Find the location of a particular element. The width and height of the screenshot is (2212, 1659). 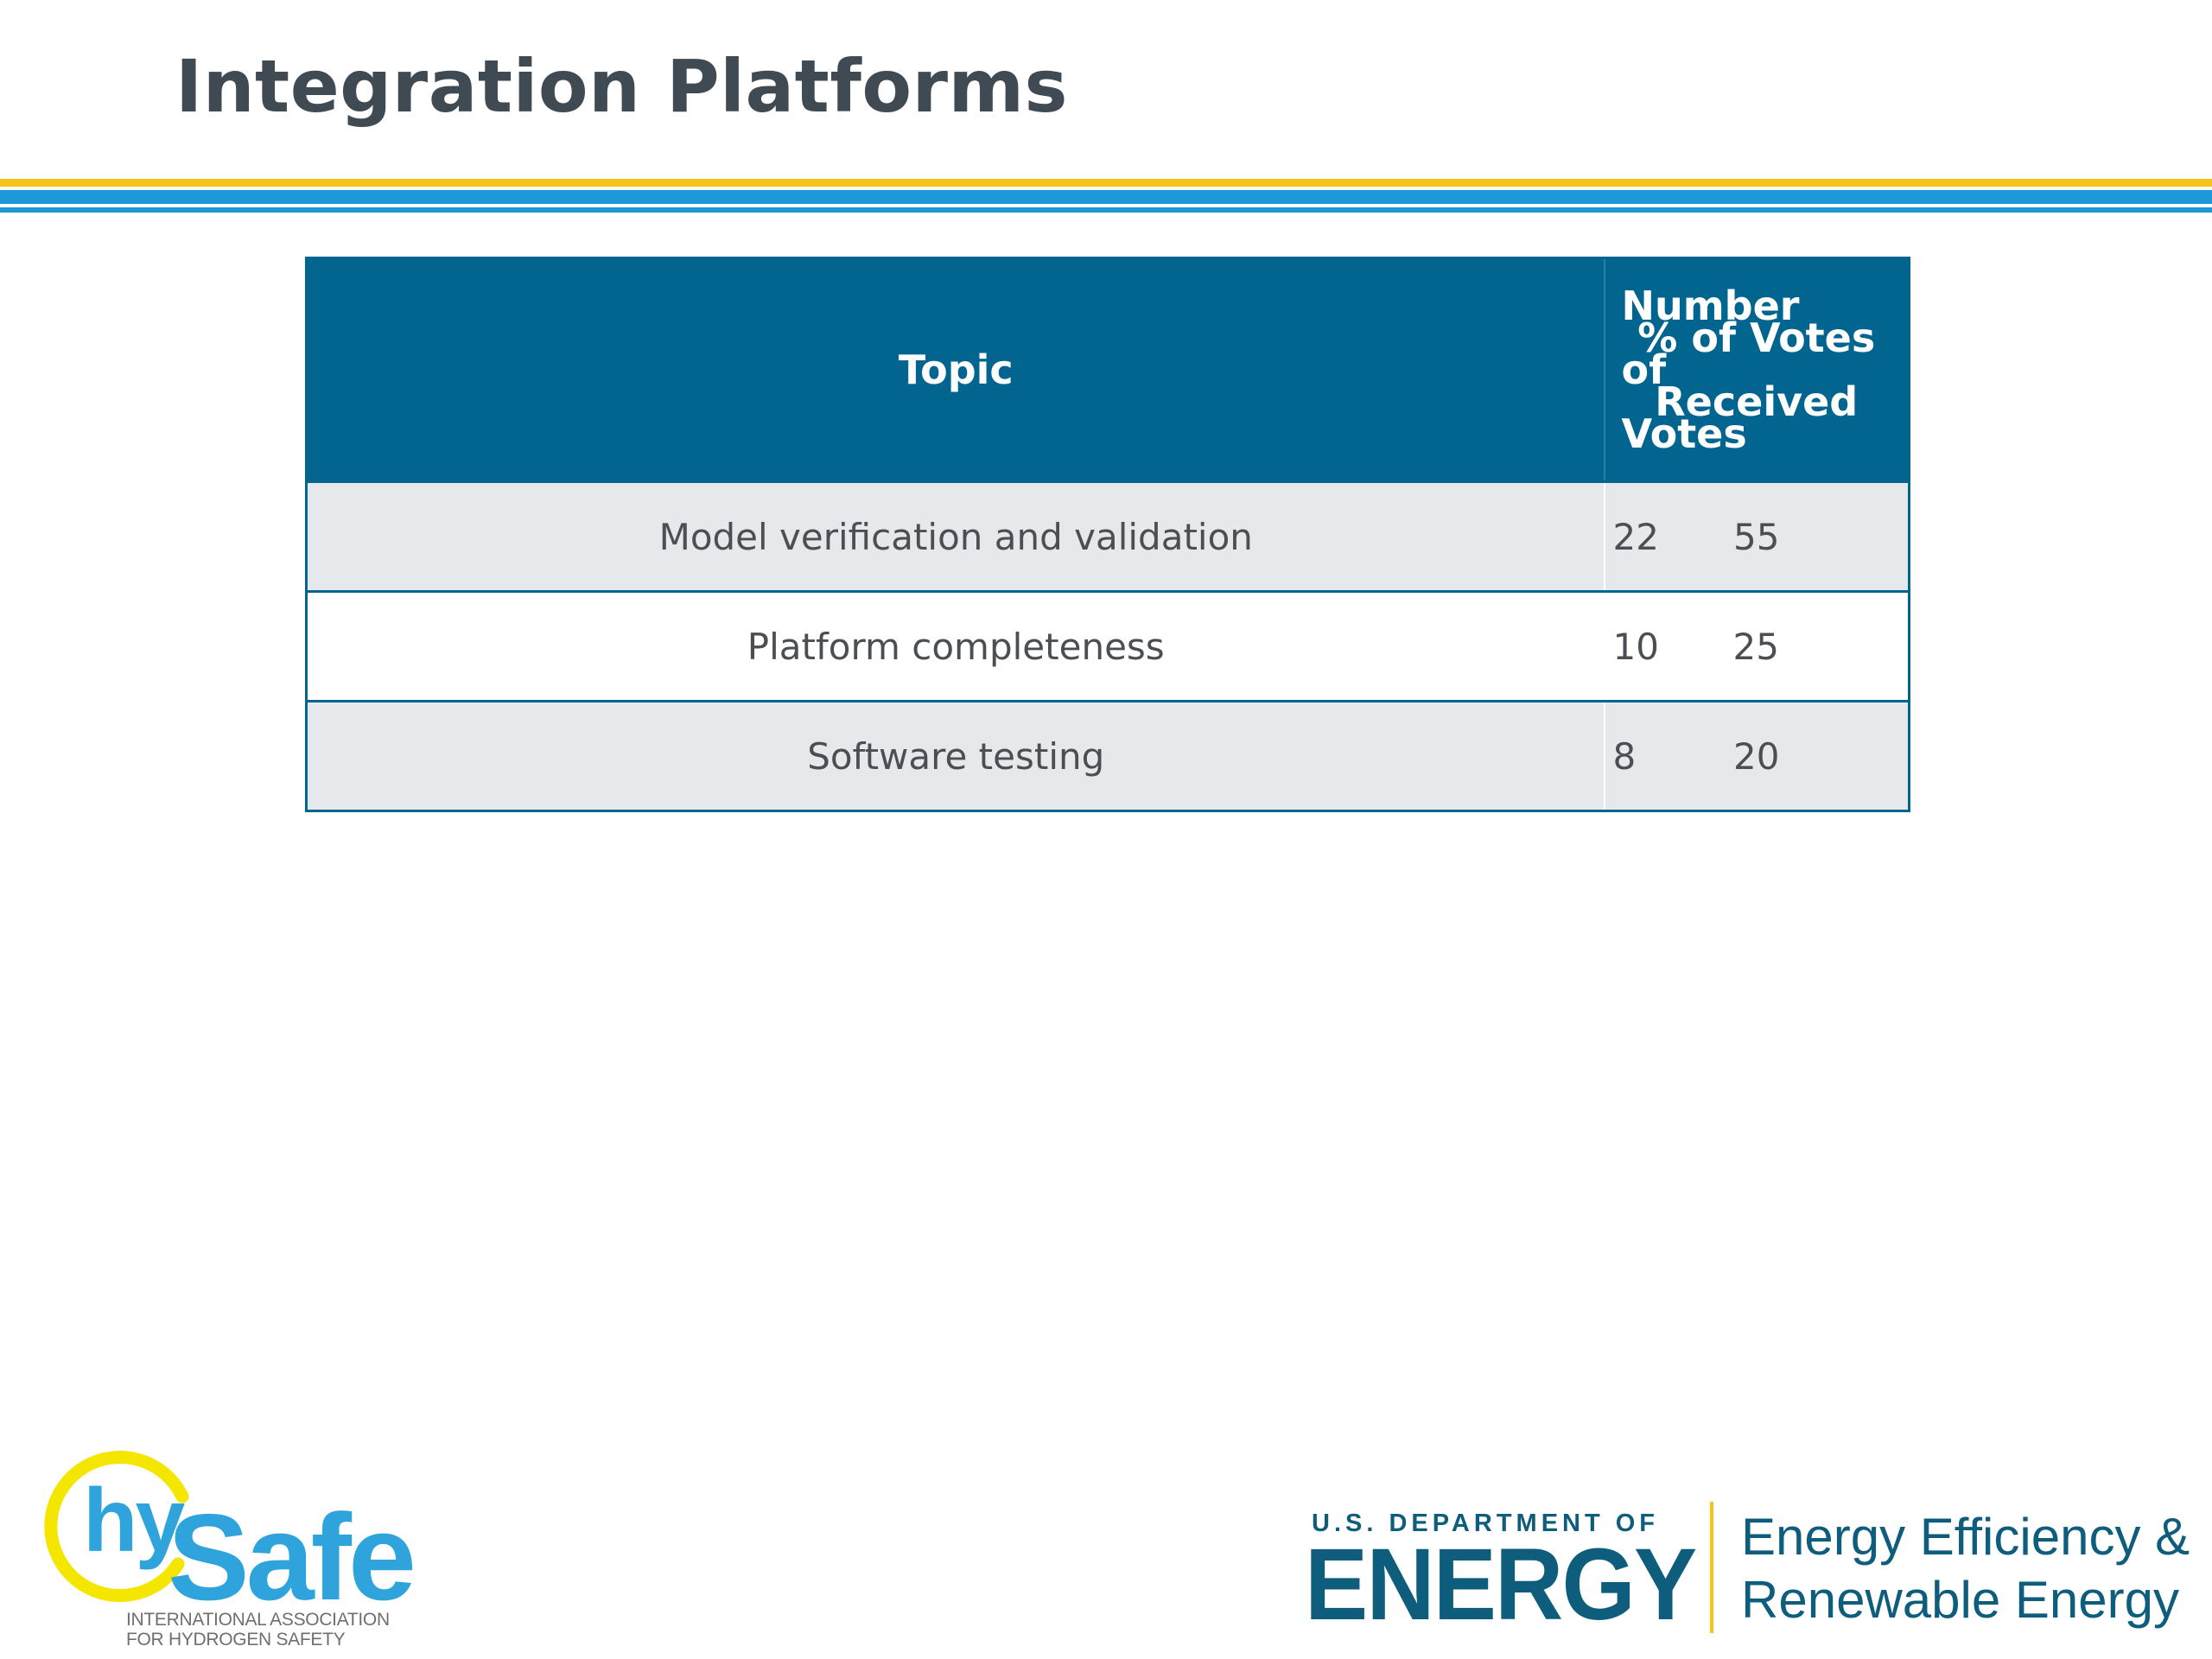

cell-topic: Model verification and validation is located at coordinates (955, 536).